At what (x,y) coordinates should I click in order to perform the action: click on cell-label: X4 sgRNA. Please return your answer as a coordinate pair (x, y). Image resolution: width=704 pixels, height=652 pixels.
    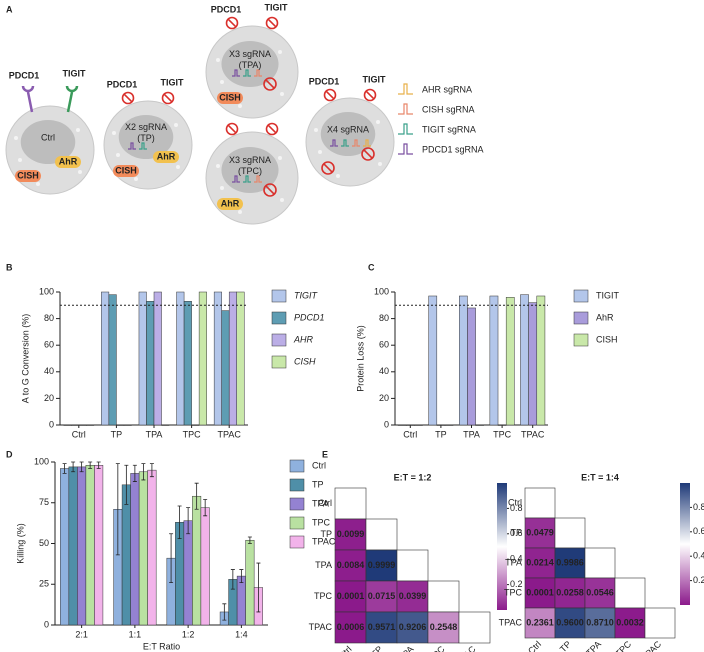
    Looking at the image, I should click on (348, 129).